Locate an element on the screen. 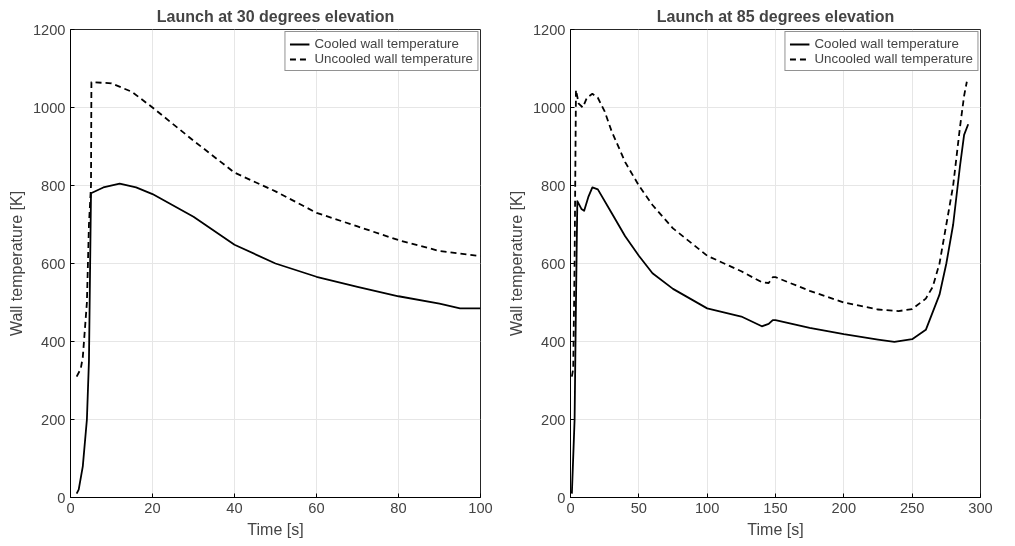 This screenshot has height=546, width=1015. x-tick-label: 60 is located at coordinates (316, 507).